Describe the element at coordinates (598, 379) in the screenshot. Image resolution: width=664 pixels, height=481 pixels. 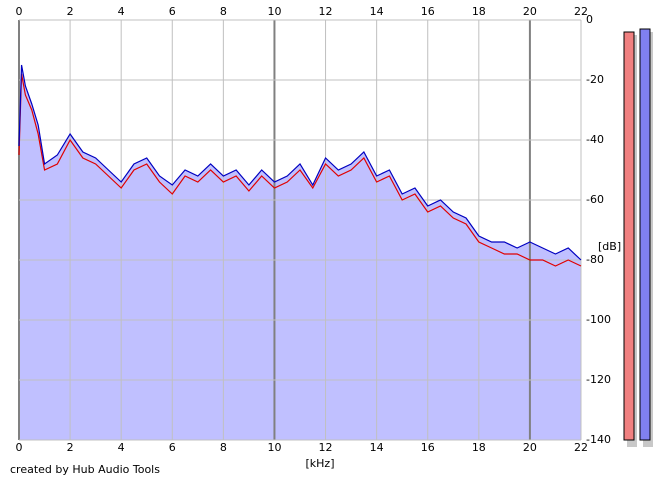
I see `y-tick-label: -120` at that location.